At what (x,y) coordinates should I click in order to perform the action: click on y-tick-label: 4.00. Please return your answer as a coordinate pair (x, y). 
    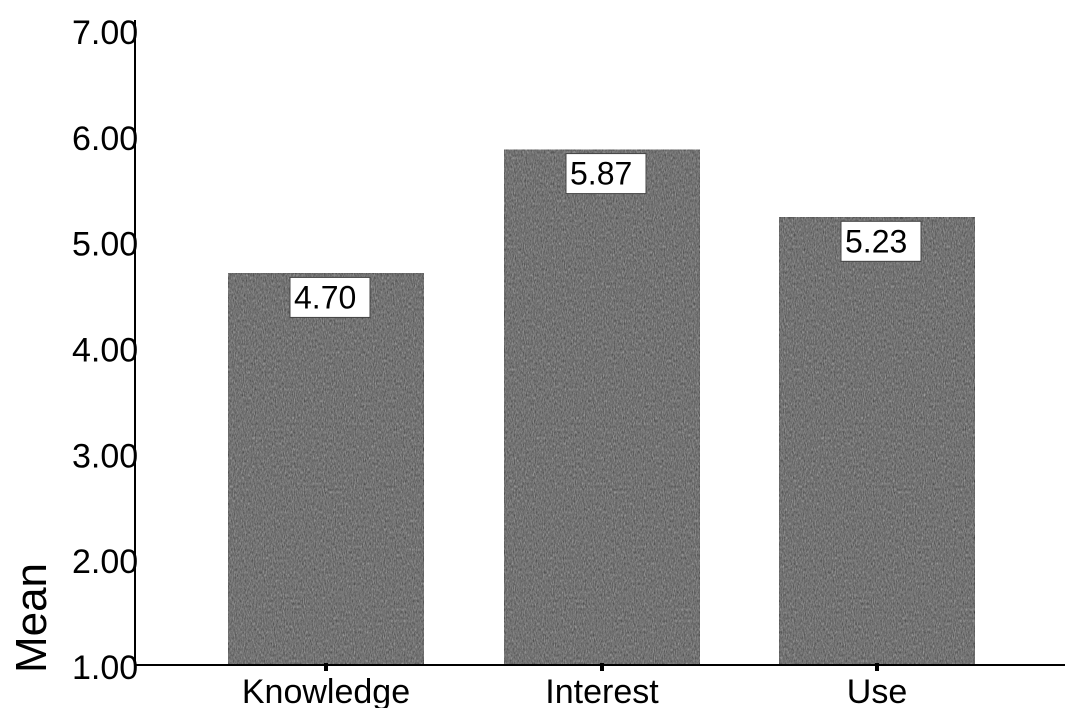
    Looking at the image, I should click on (105, 351).